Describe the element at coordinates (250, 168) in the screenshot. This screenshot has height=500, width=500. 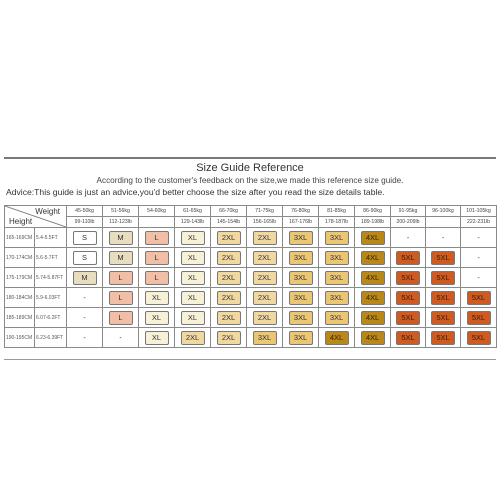
I see `size-guide-title: Size Guide Reference` at that location.